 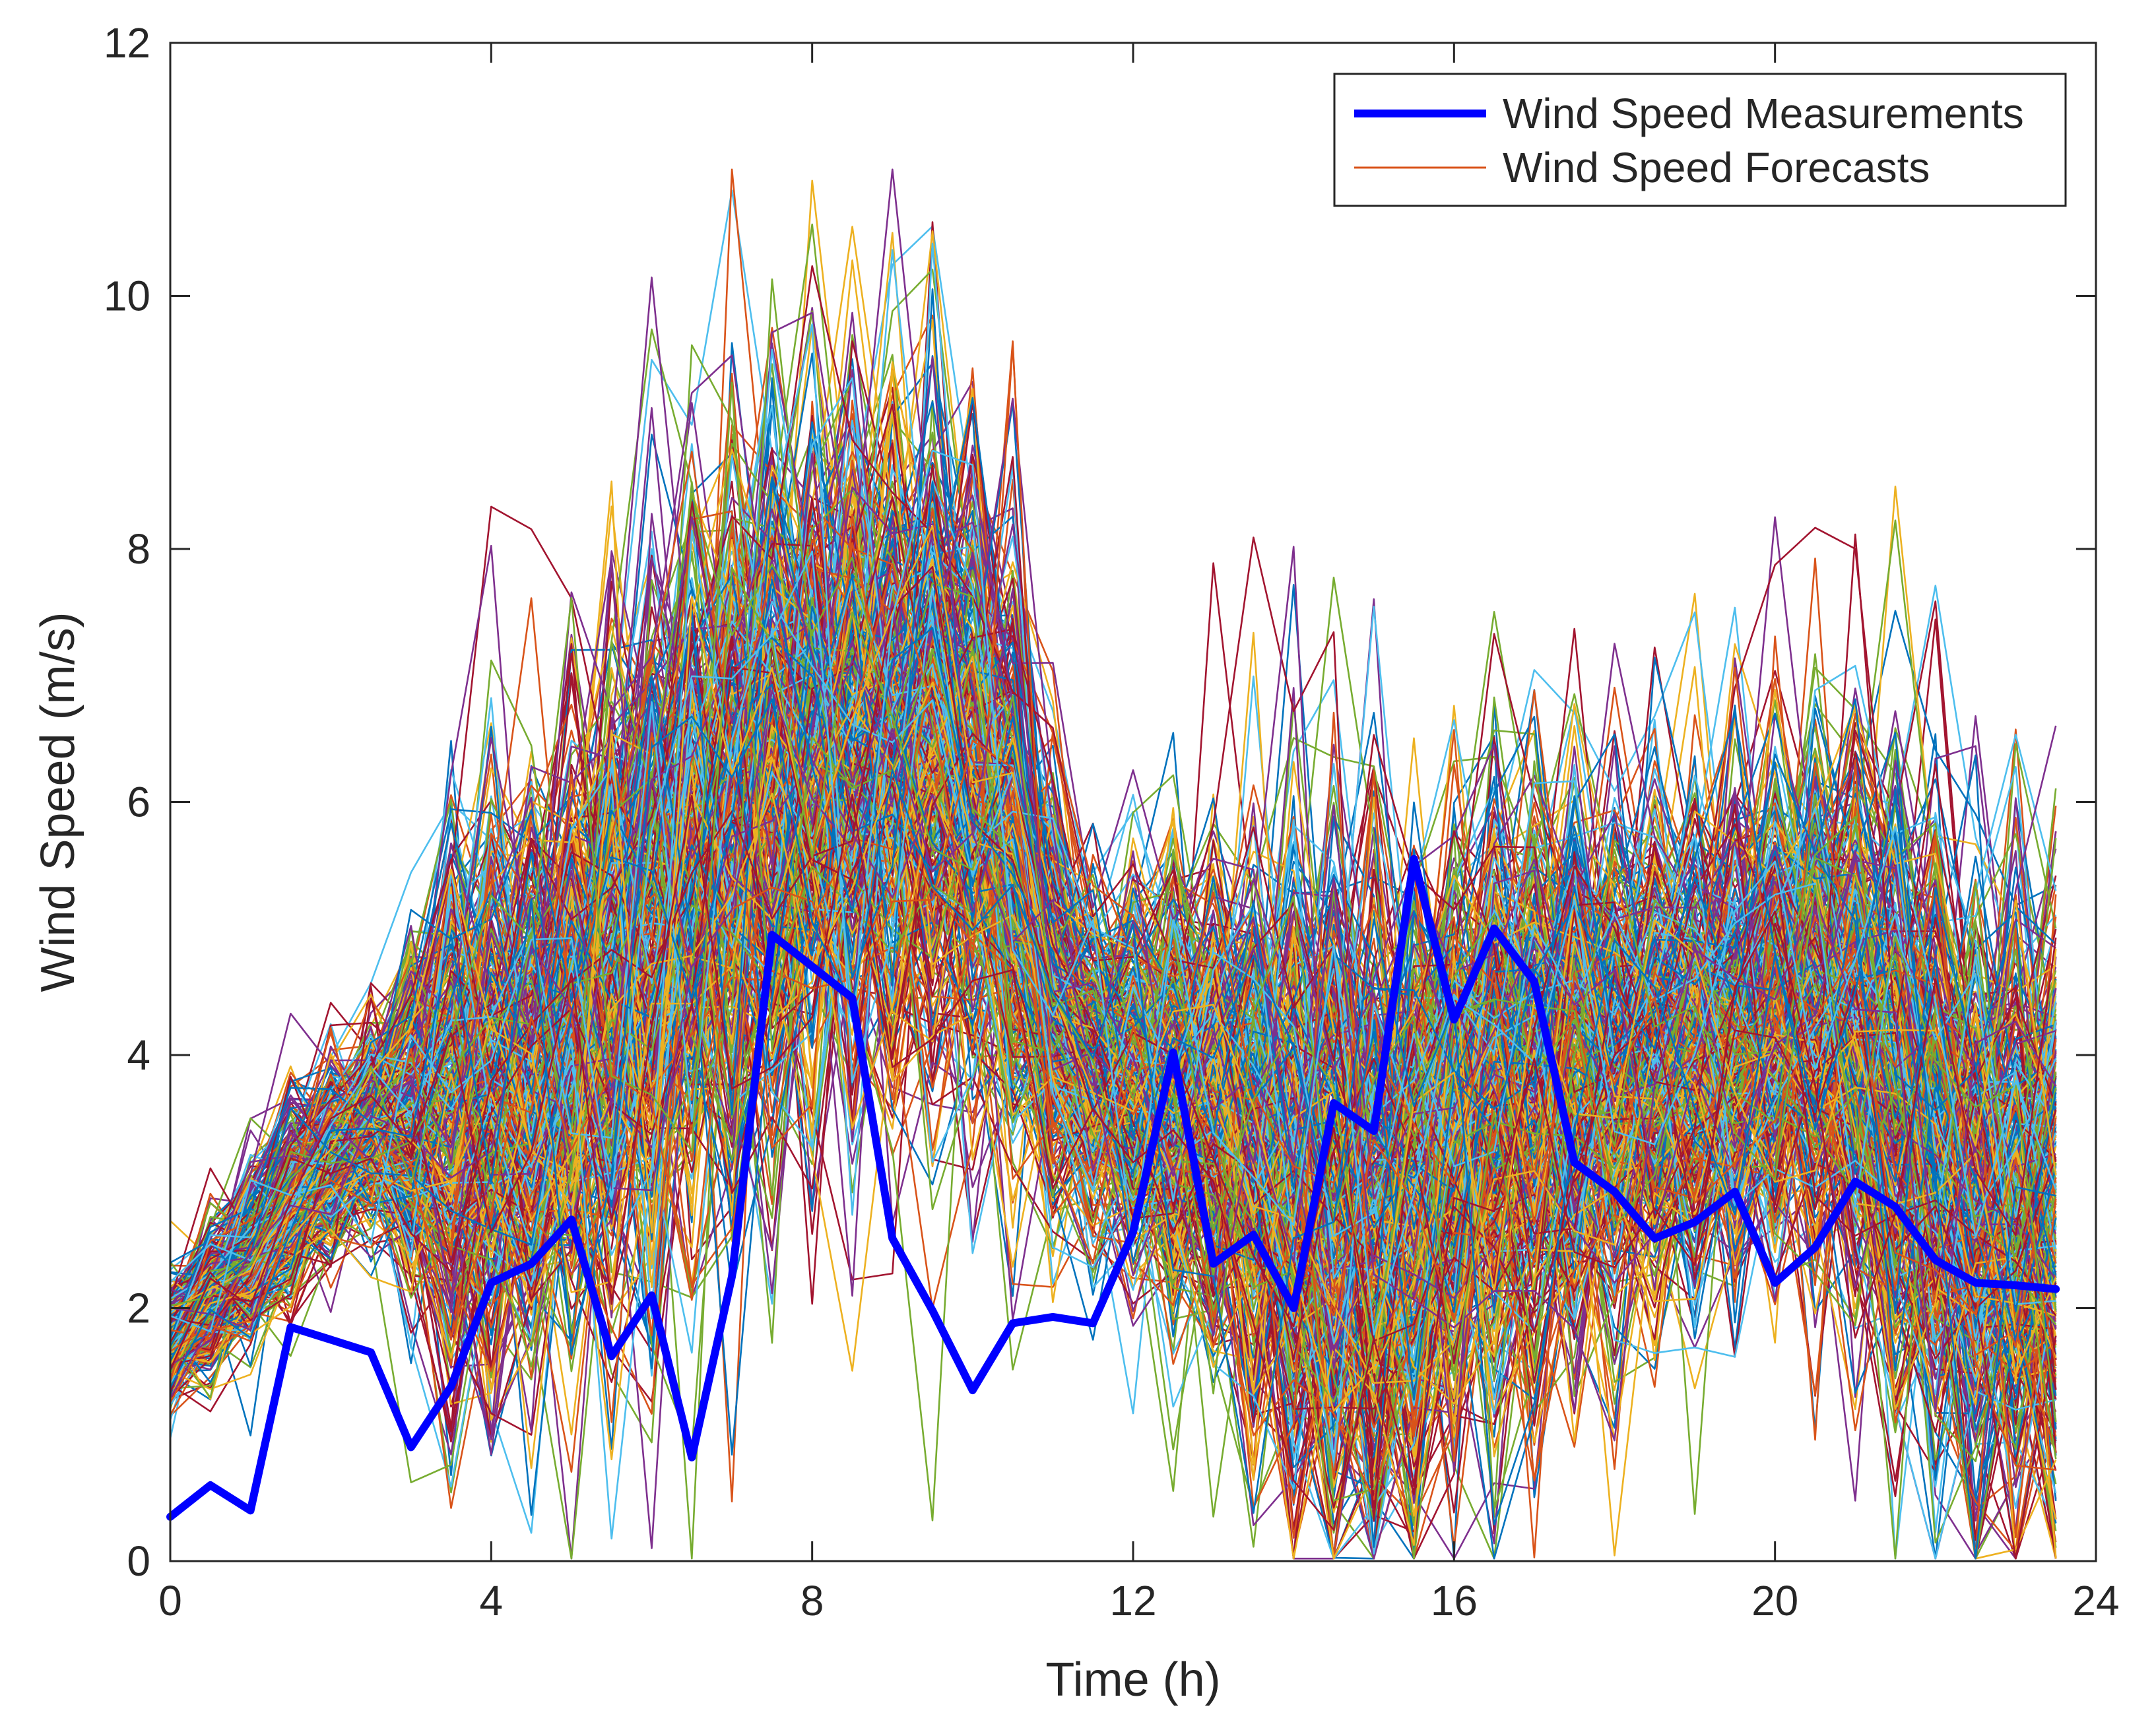 I want to click on y-axis-title: Wind Speed (m/s), so click(x=58, y=802).